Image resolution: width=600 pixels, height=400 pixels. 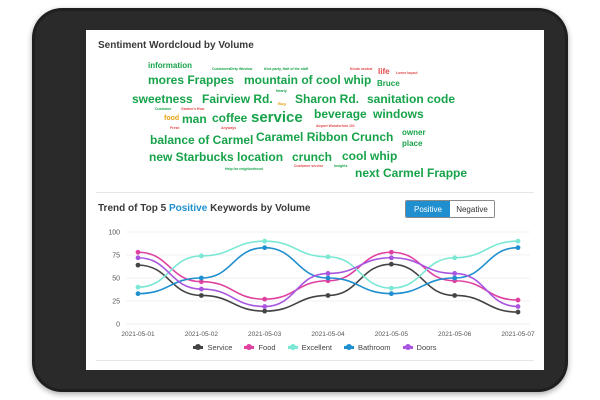 What do you see at coordinates (163, 109) in the screenshot?
I see `wordcloud-word: Customer` at bounding box center [163, 109].